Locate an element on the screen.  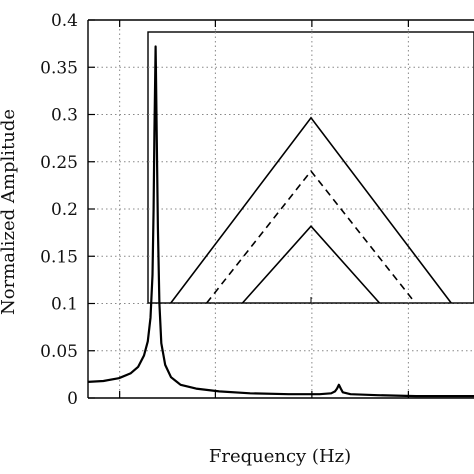
y-tick-label: 0.4 is located at coordinates (64, 21).